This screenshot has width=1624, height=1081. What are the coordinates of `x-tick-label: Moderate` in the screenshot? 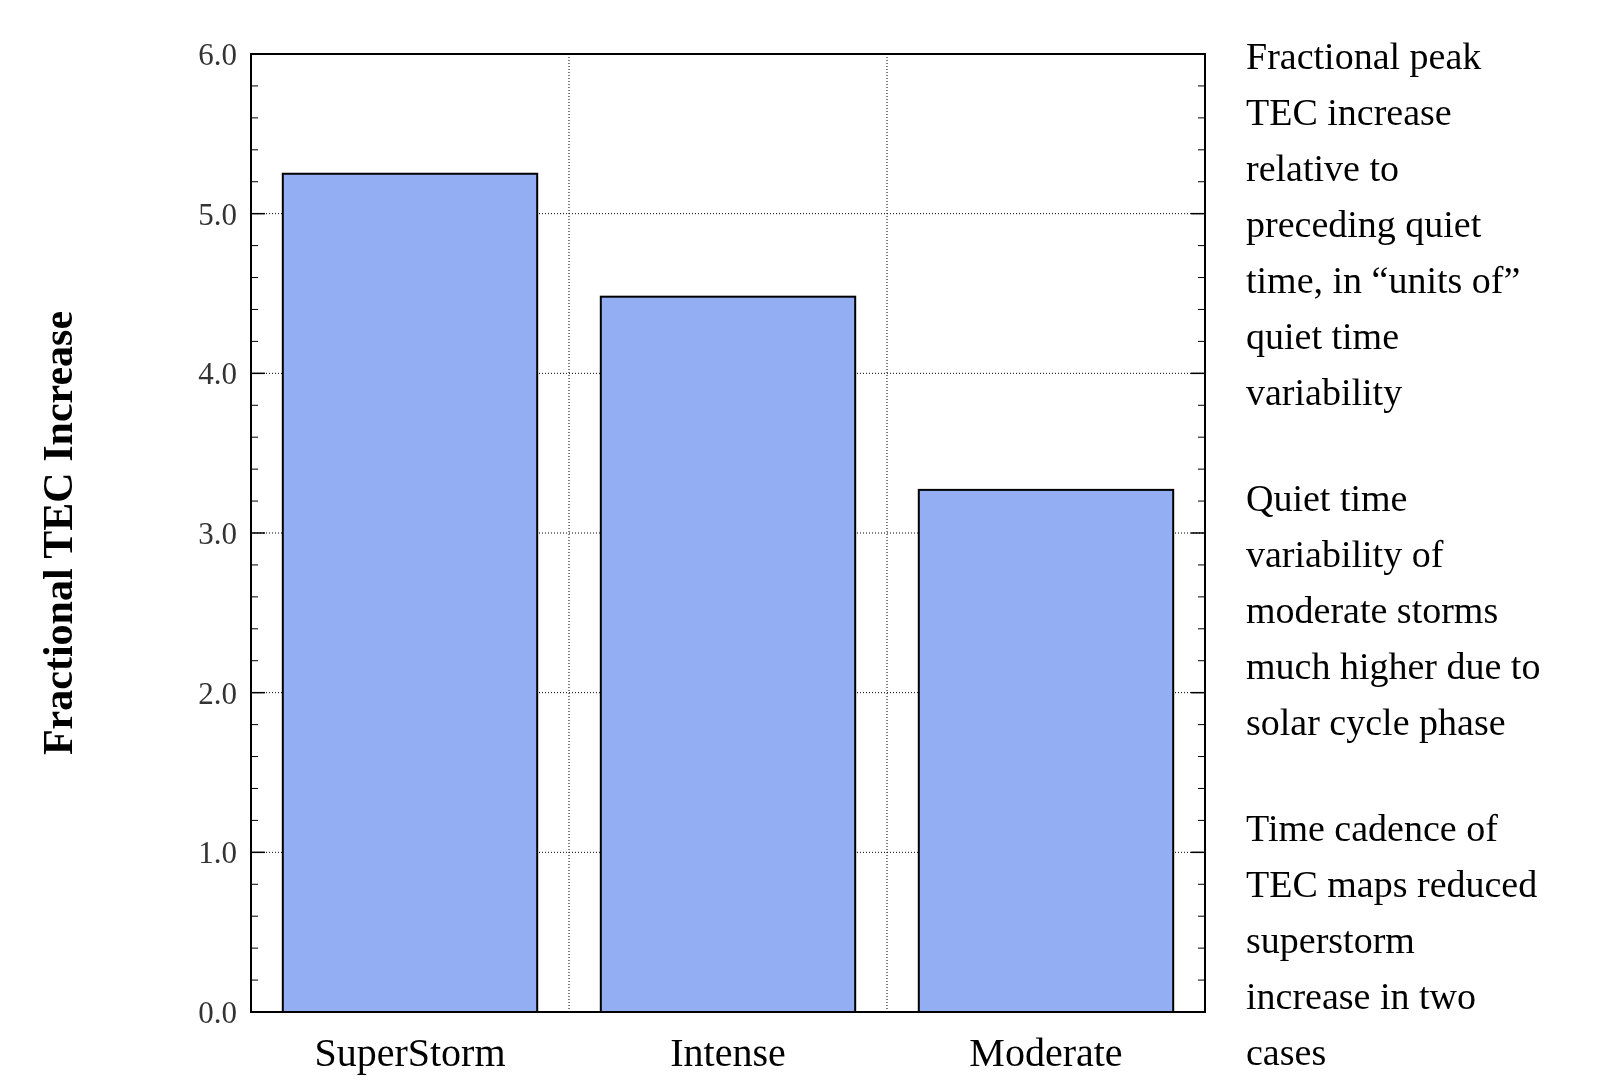 It's located at (1046, 1052).